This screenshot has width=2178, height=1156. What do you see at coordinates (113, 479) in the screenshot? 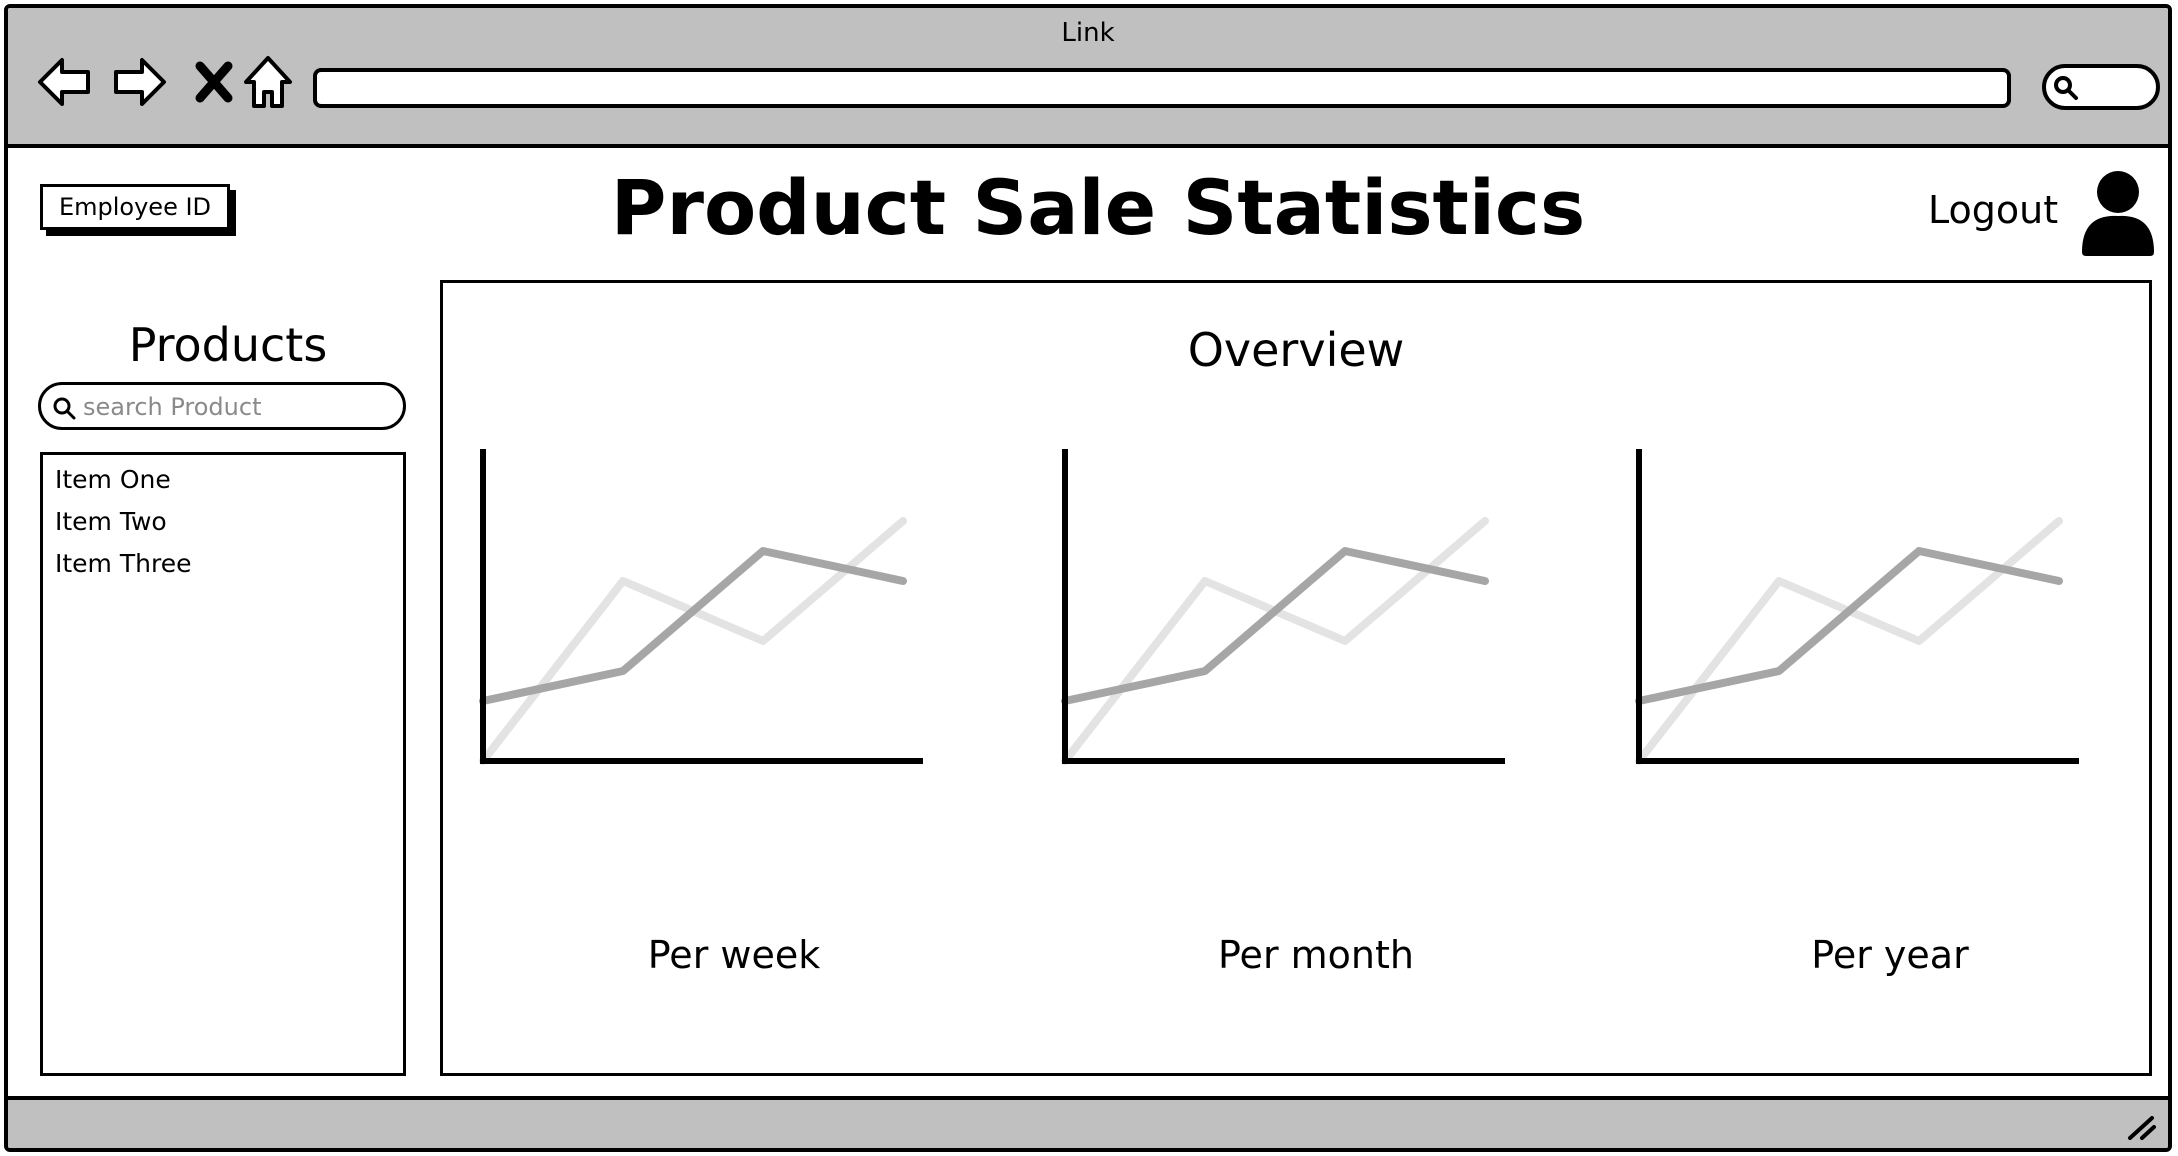
I see `list-item: Item One` at bounding box center [113, 479].